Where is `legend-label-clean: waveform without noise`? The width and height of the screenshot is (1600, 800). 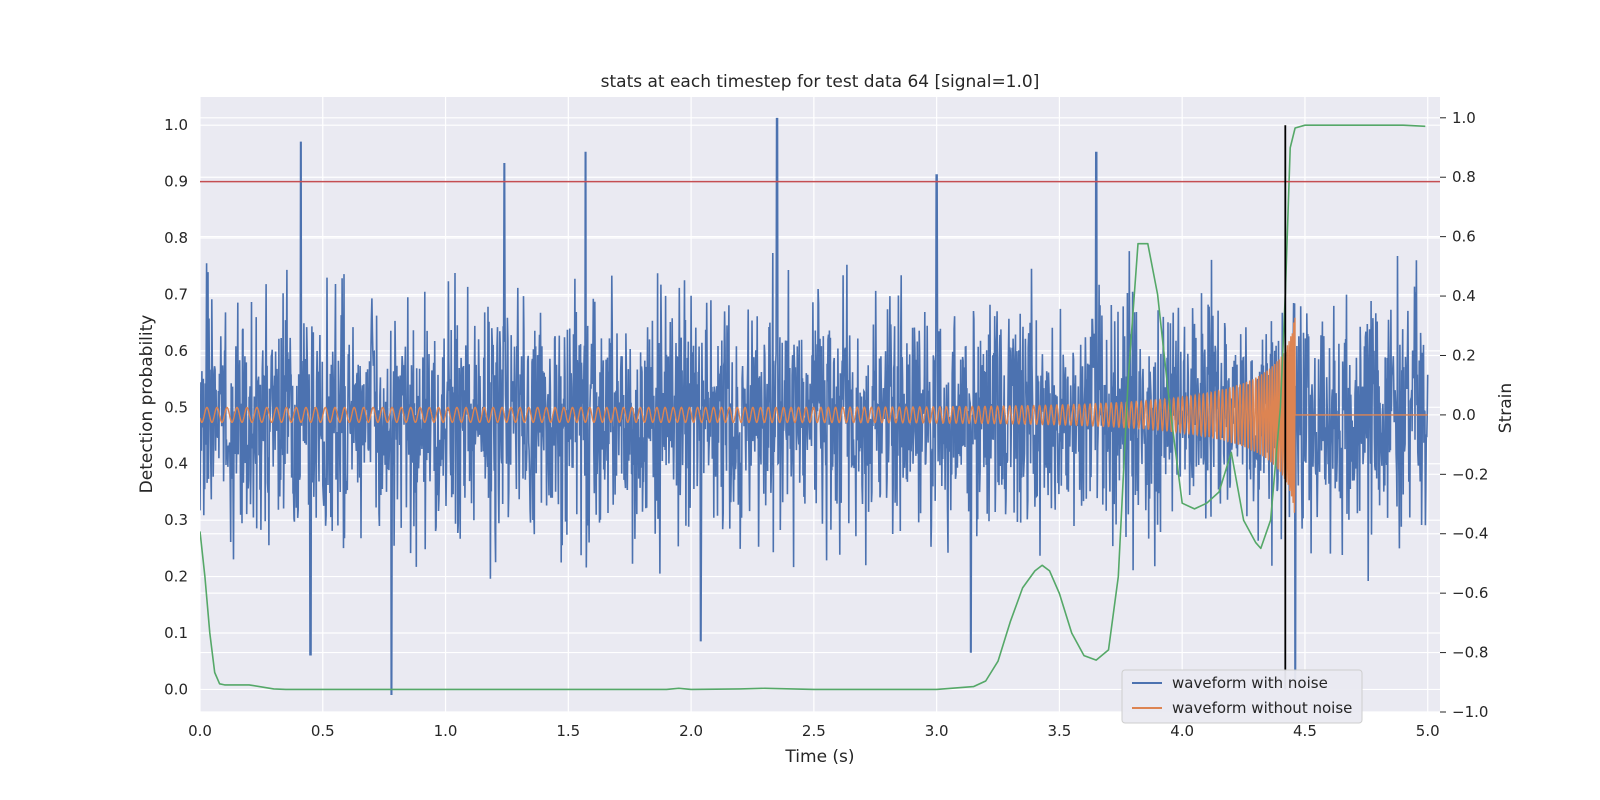
legend-label-clean: waveform without noise is located at coordinates (1262, 708).